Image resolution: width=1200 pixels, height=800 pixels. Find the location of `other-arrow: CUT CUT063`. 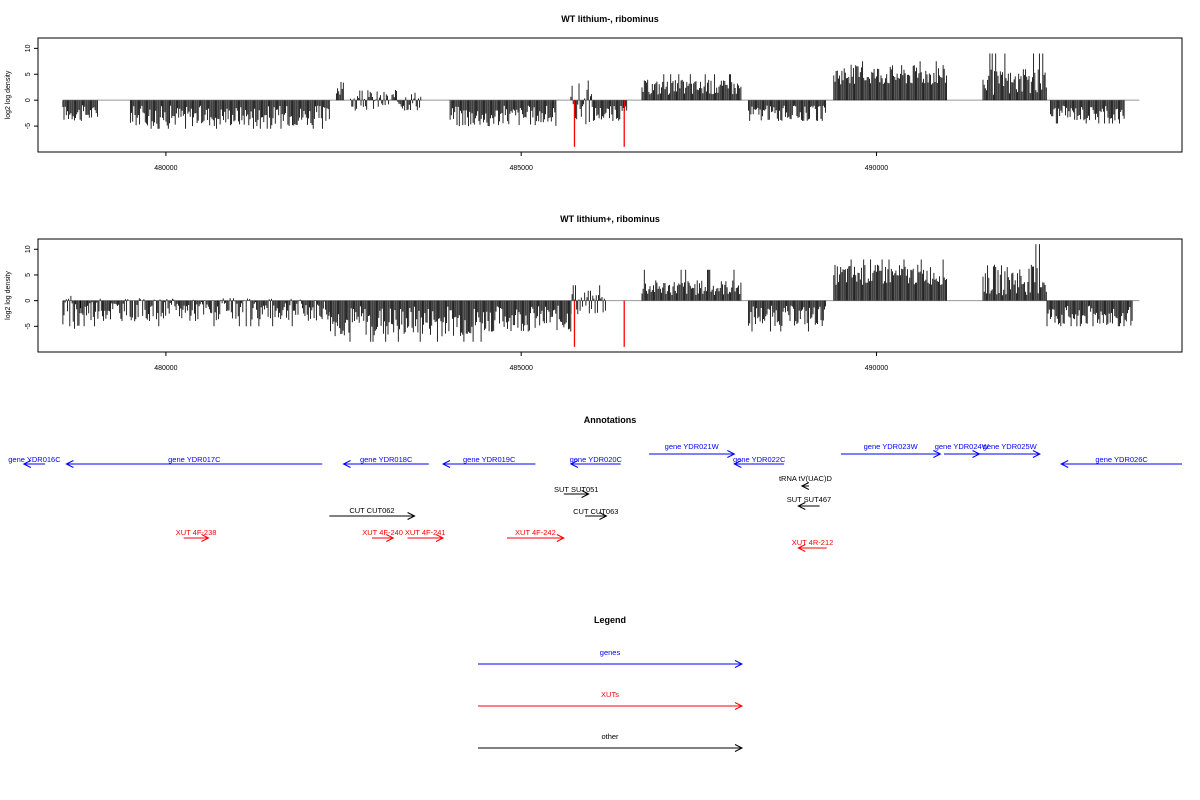

other-arrow: CUT CUT063 is located at coordinates (595, 513).